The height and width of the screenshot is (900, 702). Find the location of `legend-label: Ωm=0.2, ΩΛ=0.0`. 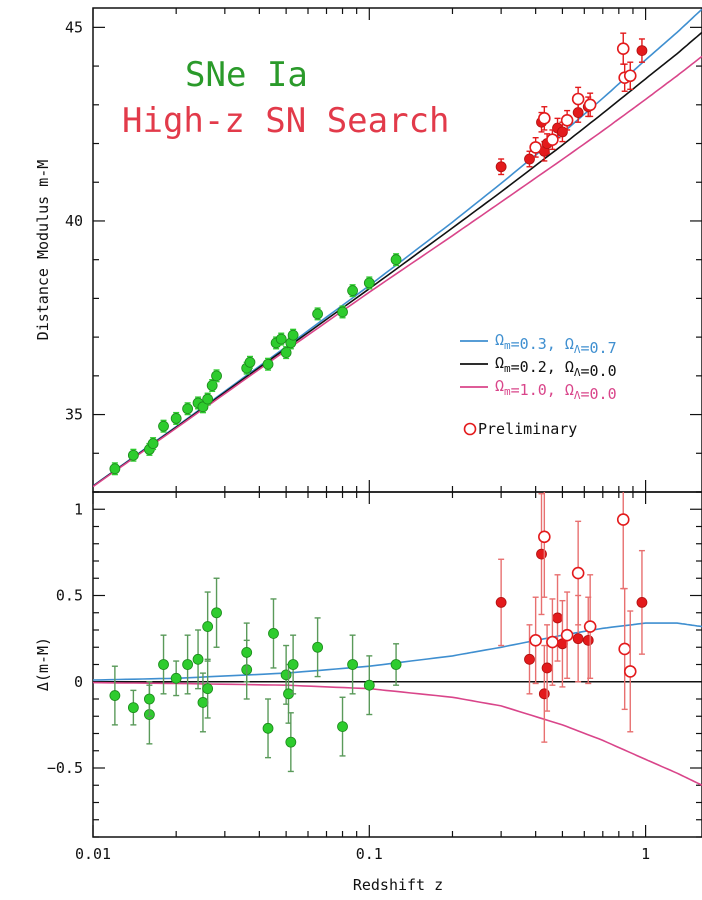

legend-label: Ωm=0.2, ΩΛ=0.0 is located at coordinates (556, 367).